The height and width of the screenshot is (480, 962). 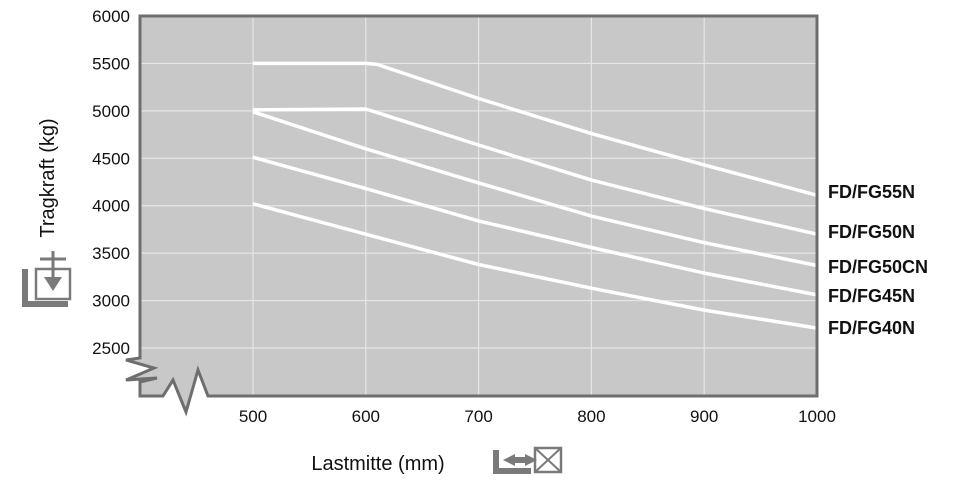 What do you see at coordinates (871, 192) in the screenshot?
I see `series-label-fd-fg55n: FD/FG55N` at bounding box center [871, 192].